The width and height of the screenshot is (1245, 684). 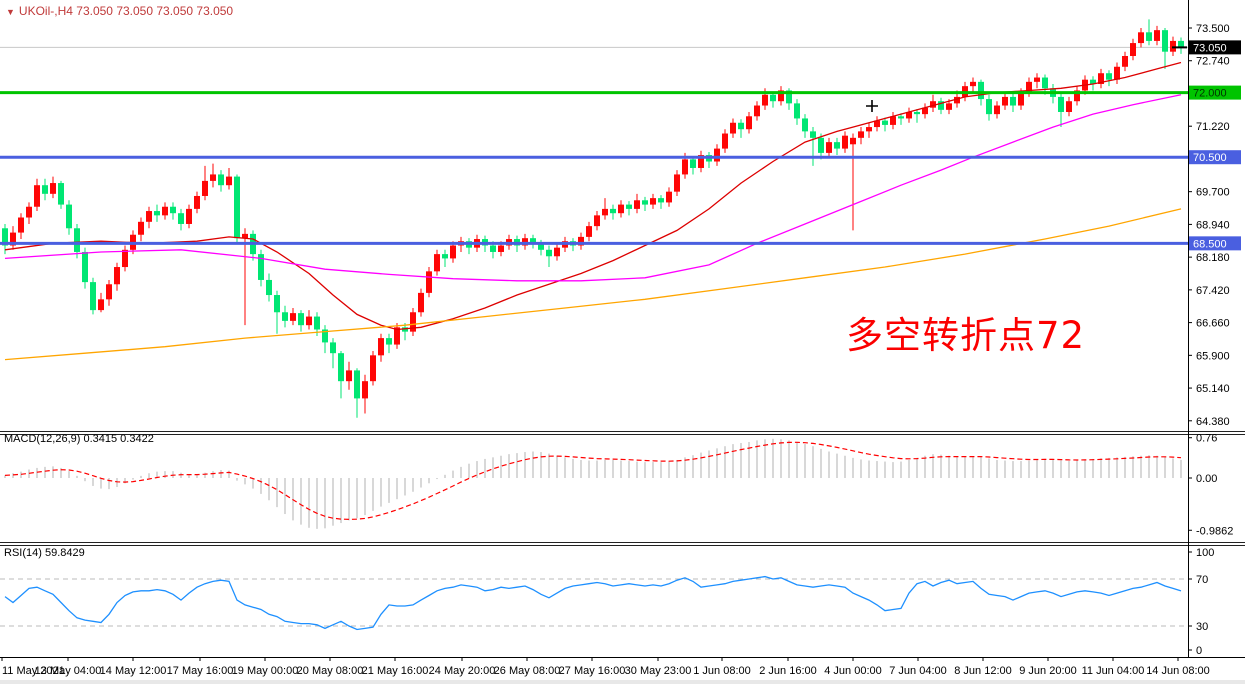 I want to click on price-tick-label: 67.420, so click(x=1213, y=291).